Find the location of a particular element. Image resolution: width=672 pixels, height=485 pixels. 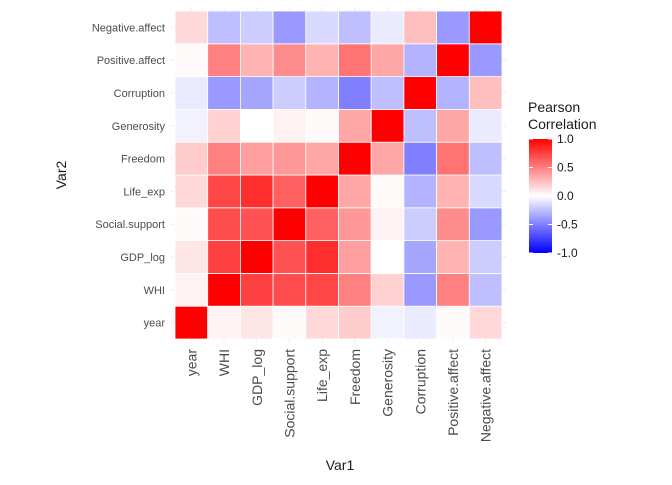

heatmap-cell-Life_exp-Life_exp is located at coordinates (322, 191).